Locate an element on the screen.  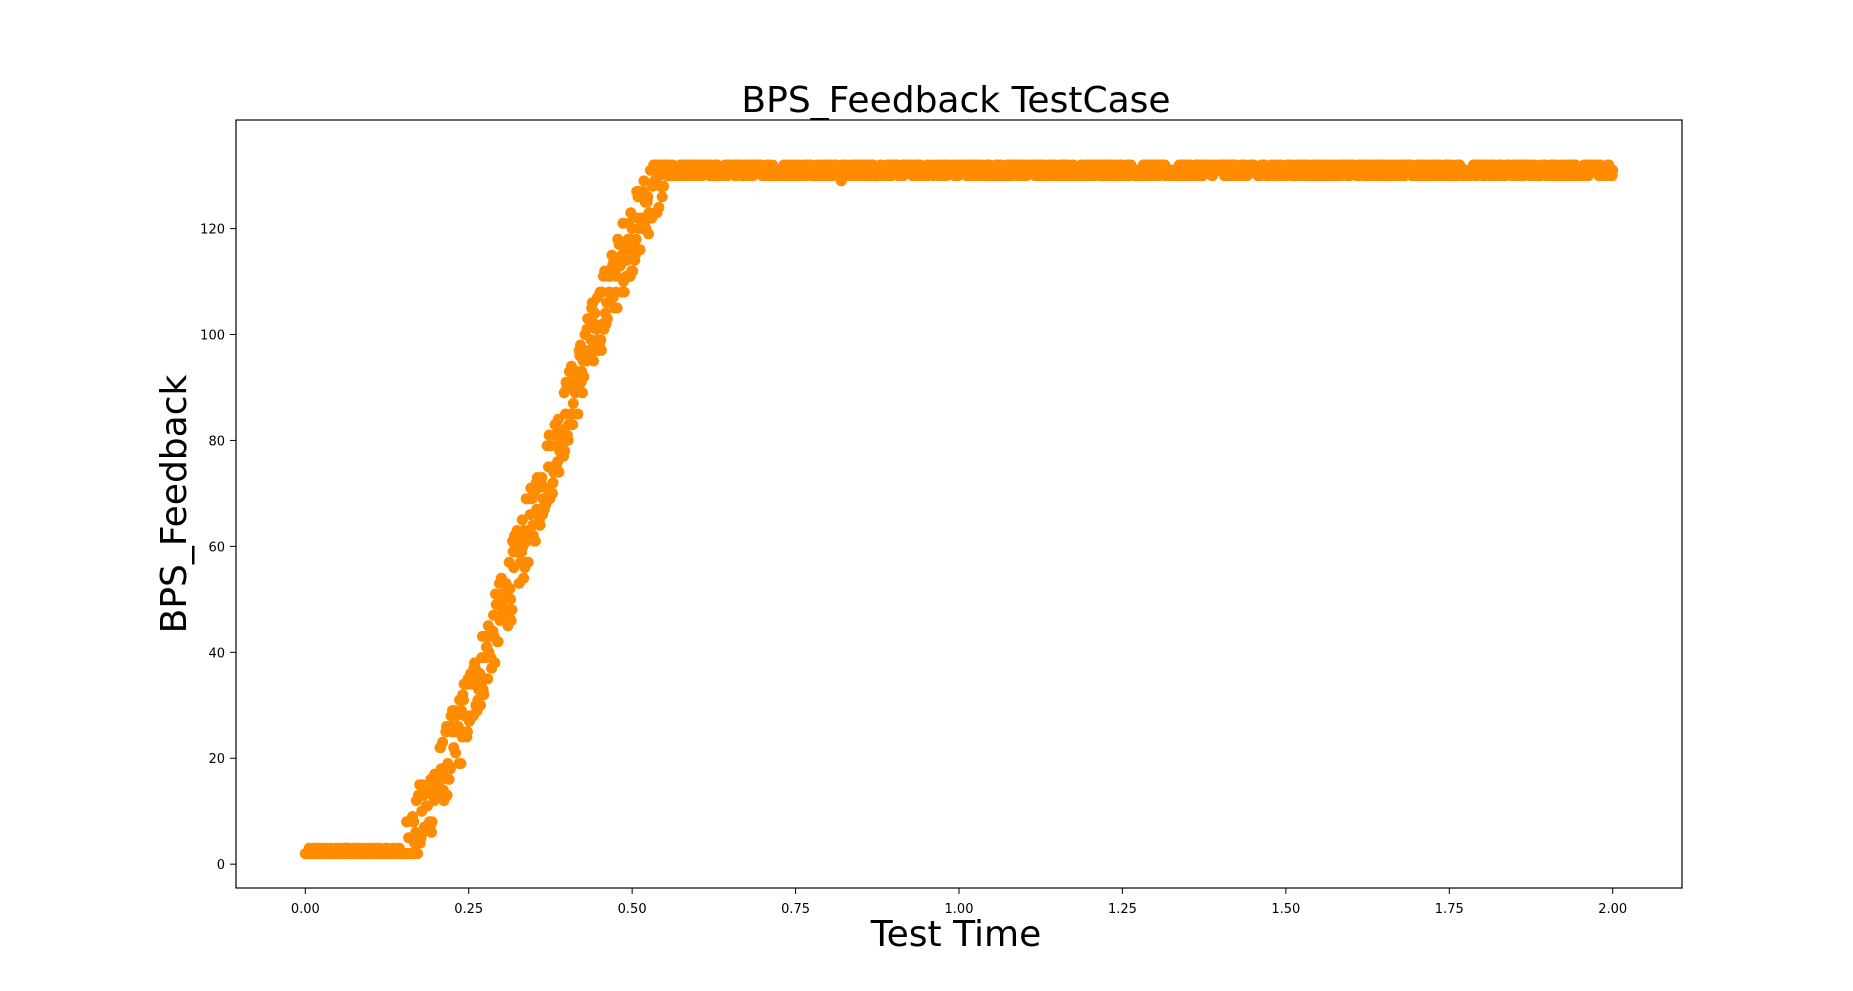
y-tick-label: 20 is located at coordinates (216, 759).